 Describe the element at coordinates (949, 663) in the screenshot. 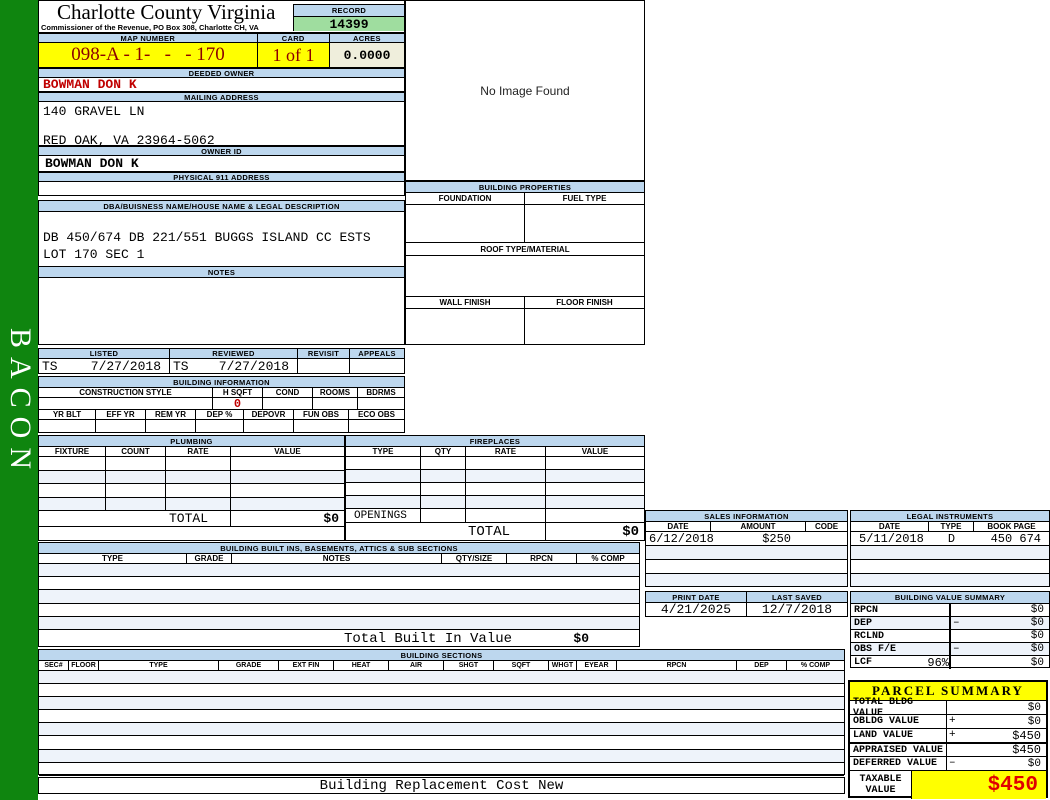

I see `value-summary-row: LCF 96% $0` at that location.